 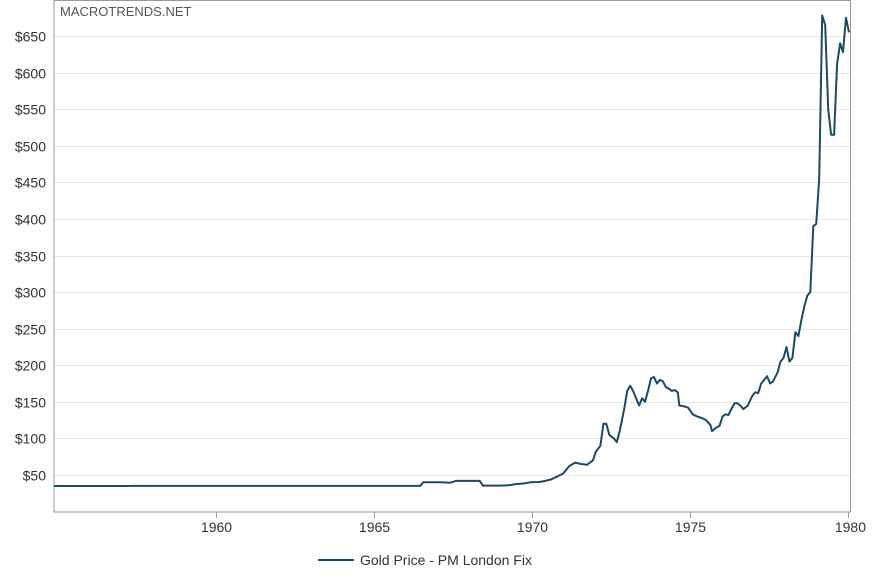 What do you see at coordinates (446, 560) in the screenshot?
I see `legend-label: Gold Price - PM London Fix` at bounding box center [446, 560].